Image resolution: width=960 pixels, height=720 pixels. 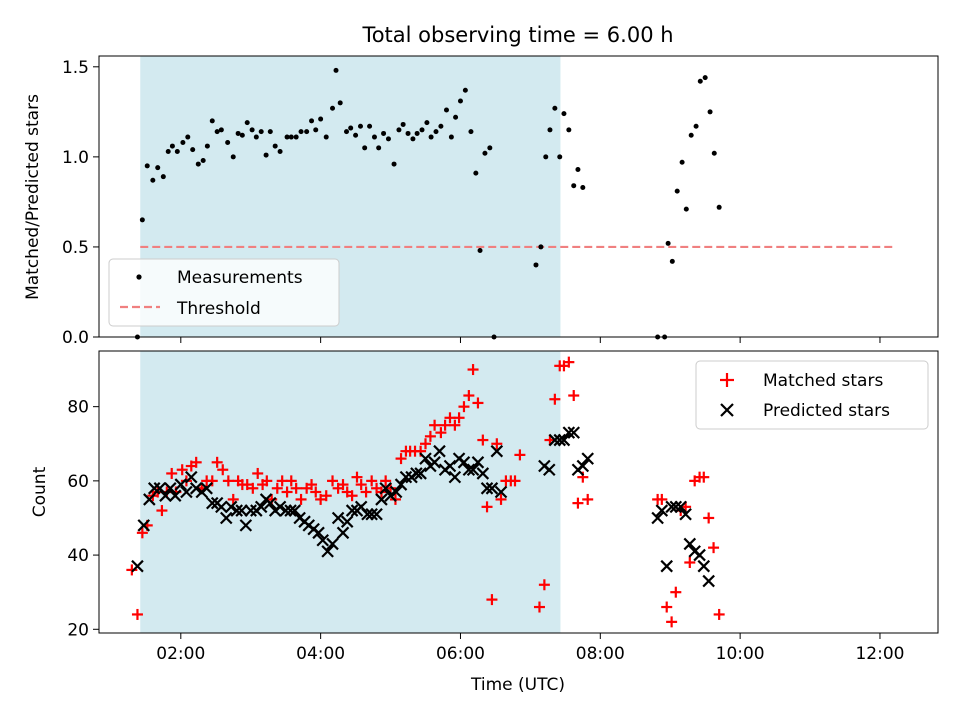 What do you see at coordinates (78, 482) in the screenshot?
I see `bottom-y-tick-label: 60` at bounding box center [78, 482].